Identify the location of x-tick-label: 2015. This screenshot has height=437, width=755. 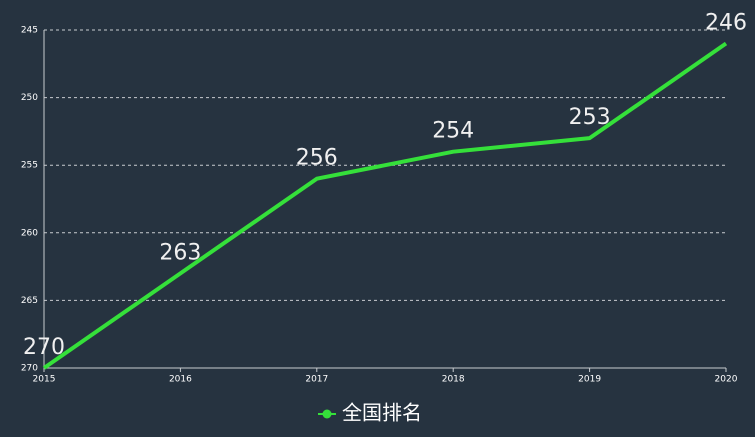
(44, 380).